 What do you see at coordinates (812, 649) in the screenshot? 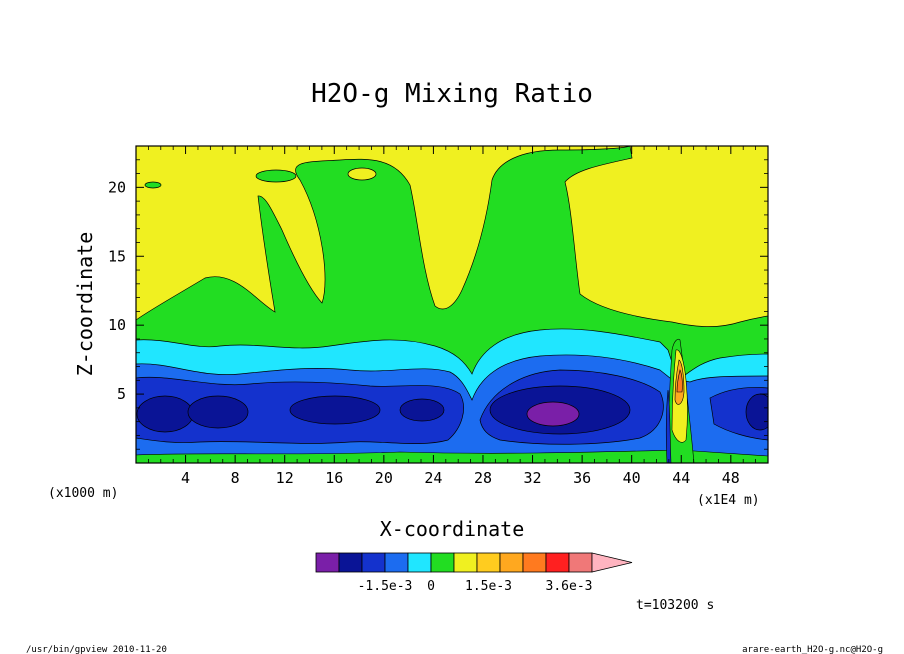
I see `footer-right: arare-earth_H2O-g.nc@H2O-g` at bounding box center [812, 649].